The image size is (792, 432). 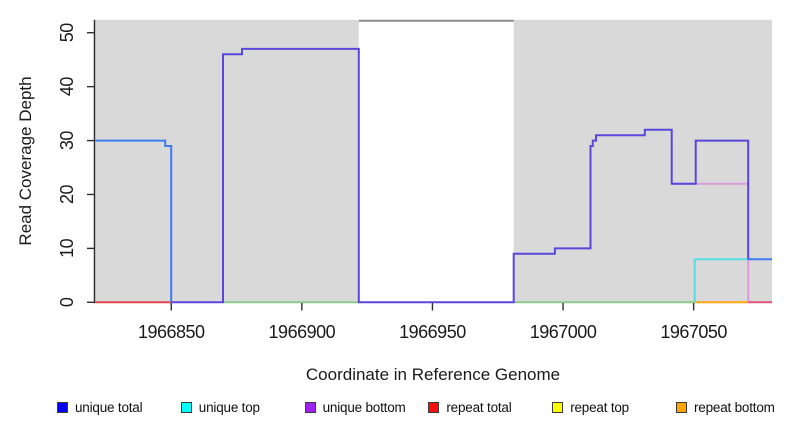 I want to click on y-axis-title: Read Coverage Depth, so click(x=25, y=160).